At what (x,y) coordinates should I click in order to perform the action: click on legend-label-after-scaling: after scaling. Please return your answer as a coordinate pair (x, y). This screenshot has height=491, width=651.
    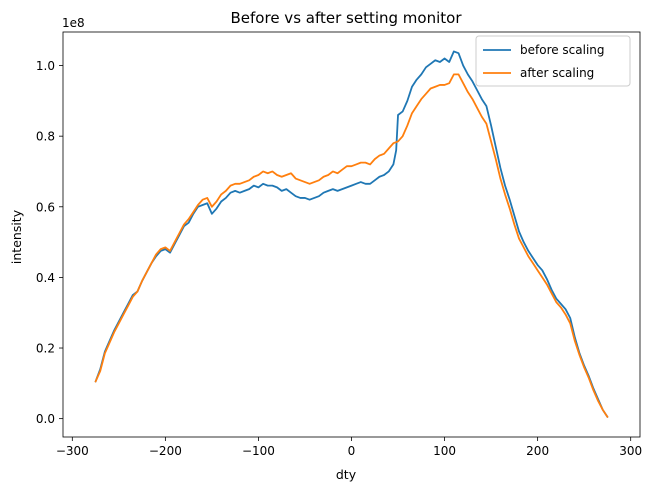
    Looking at the image, I should click on (557, 73).